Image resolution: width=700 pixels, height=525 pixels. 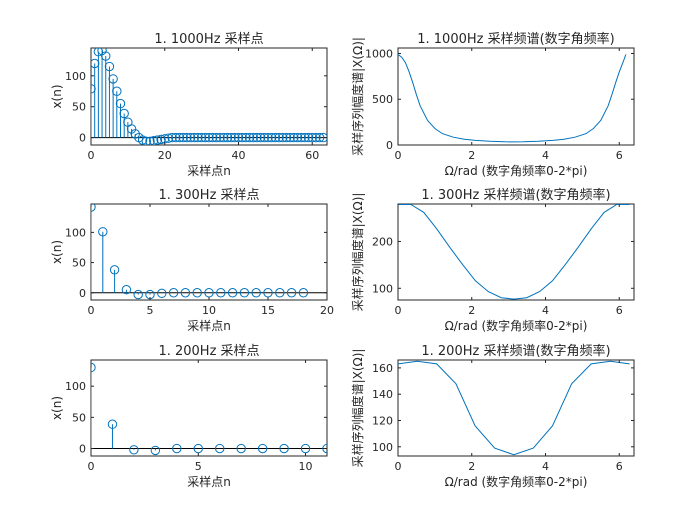 What do you see at coordinates (268, 310) in the screenshot?
I see `x-tick-label: 15` at bounding box center [268, 310].